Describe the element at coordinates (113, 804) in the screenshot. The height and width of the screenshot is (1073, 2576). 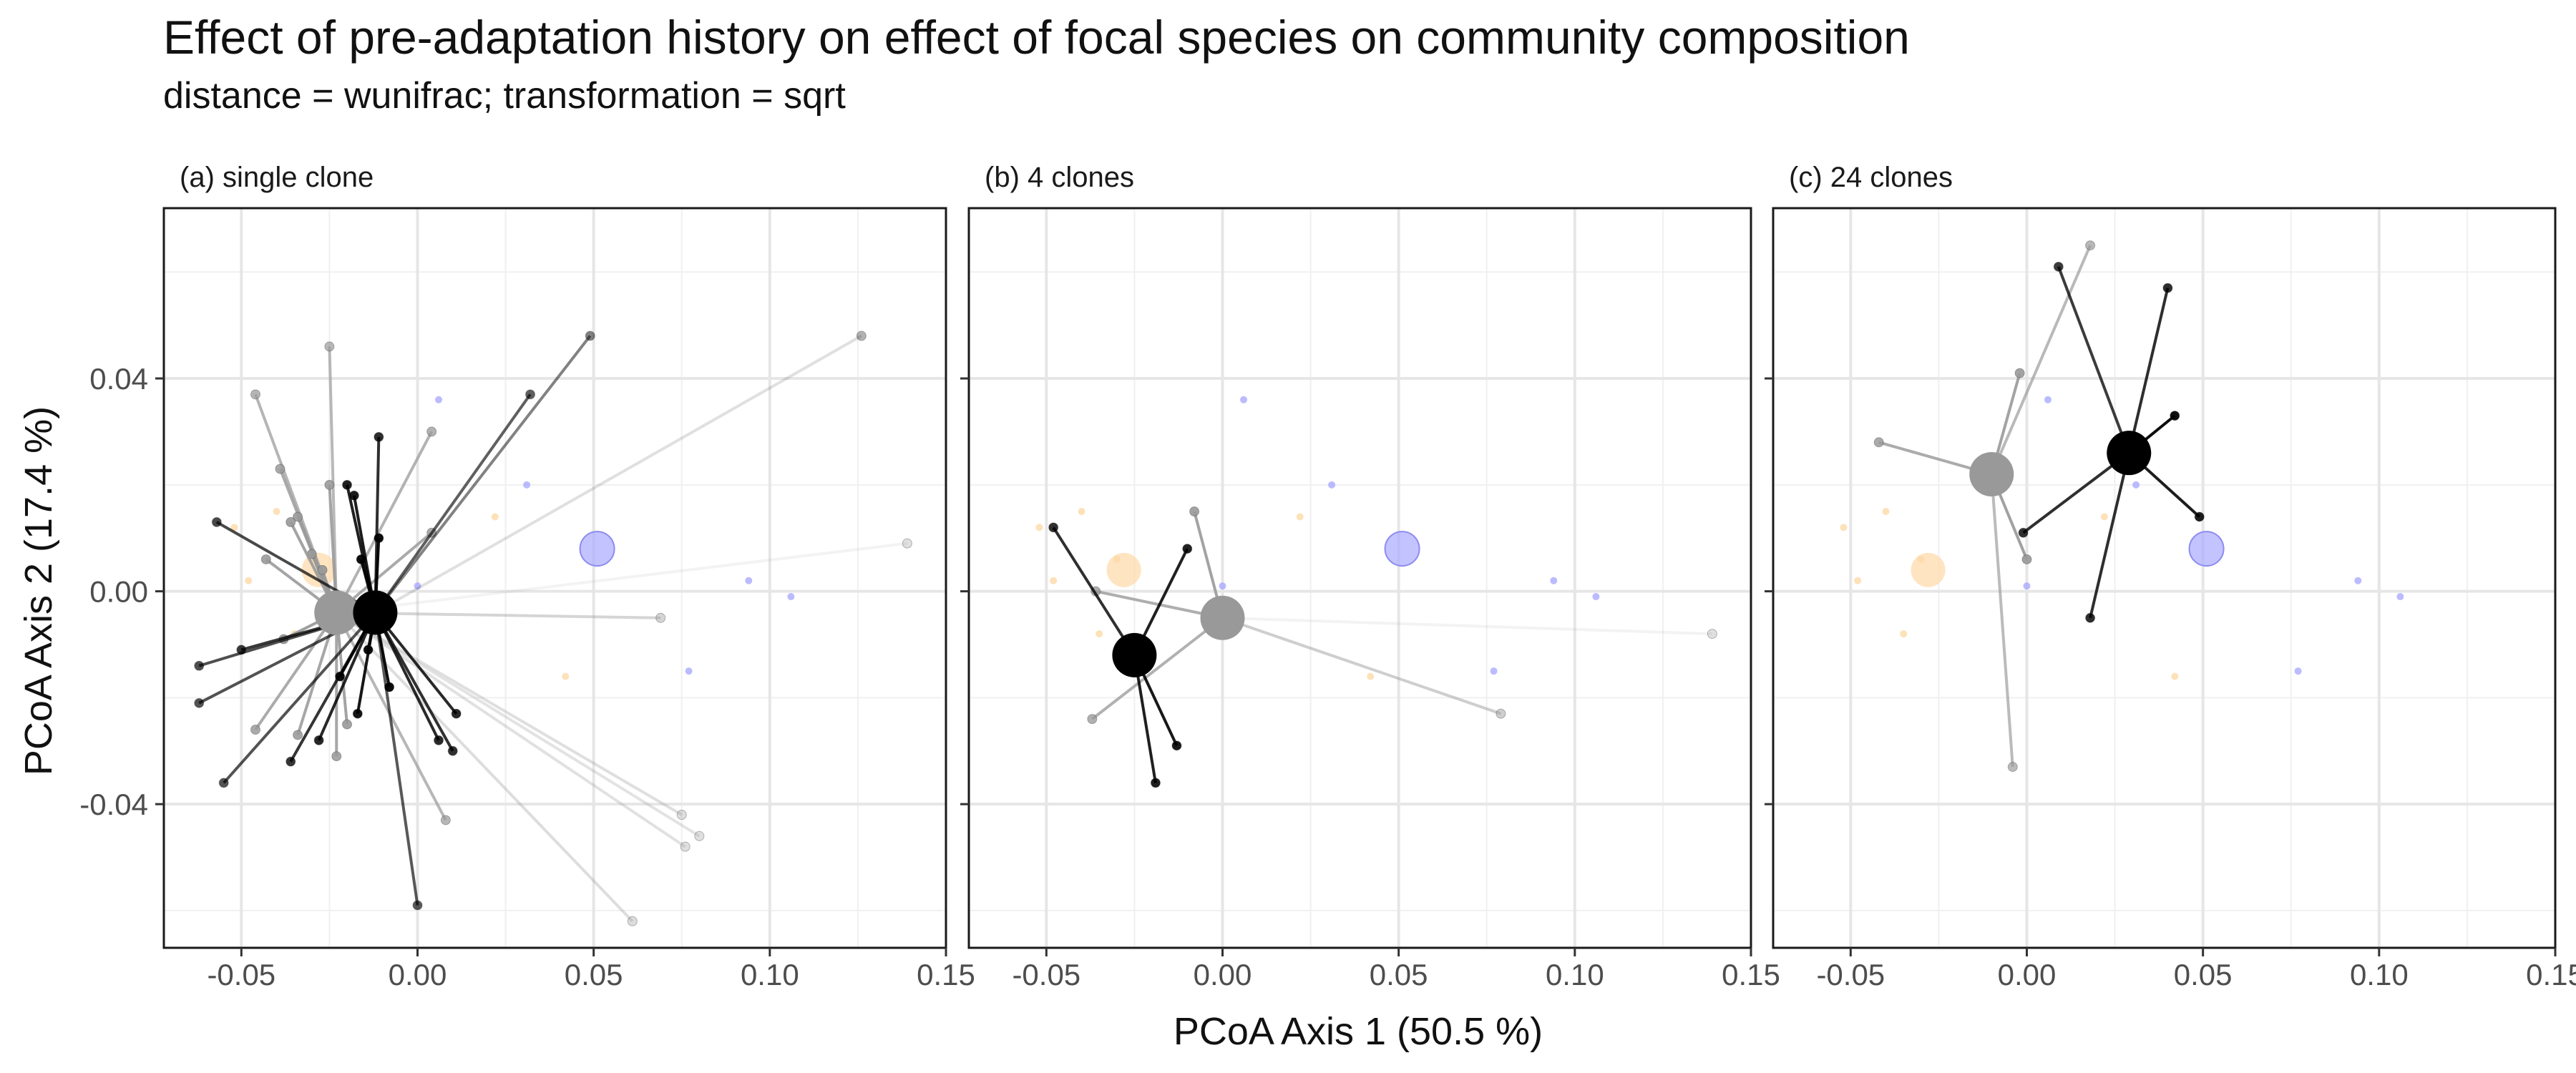
I see `y-tick-label: -0.04` at that location.